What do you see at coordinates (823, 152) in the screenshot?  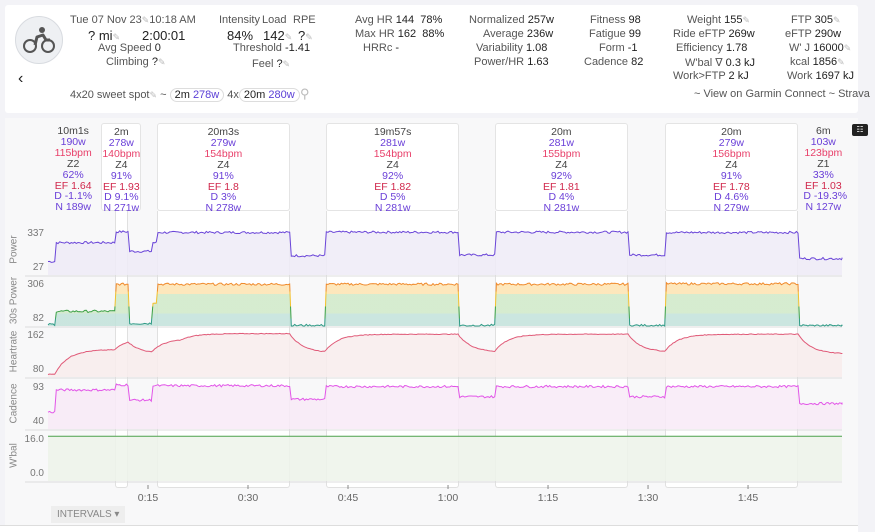 I see `interval-bpm: 123bpm` at bounding box center [823, 152].